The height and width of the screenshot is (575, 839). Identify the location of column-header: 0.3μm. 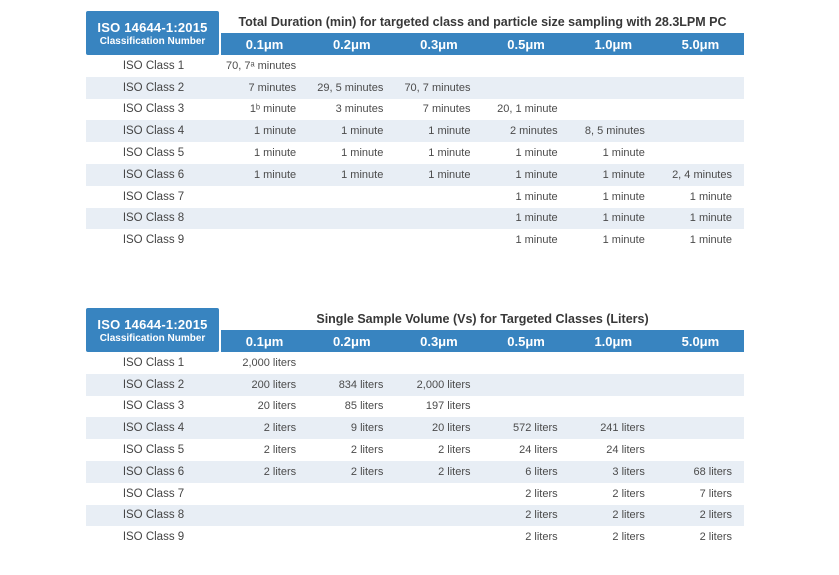
(439, 44).